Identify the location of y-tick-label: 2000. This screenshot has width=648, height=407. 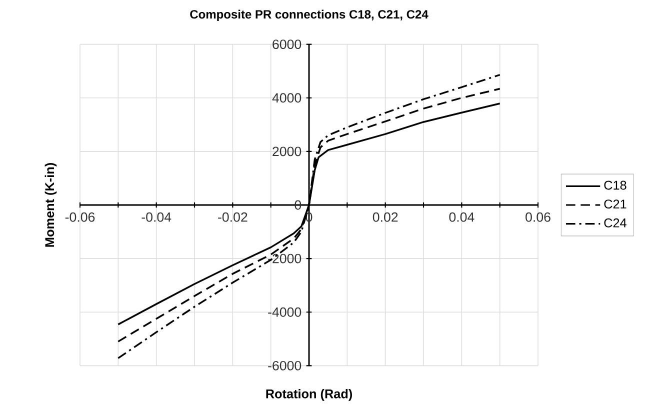
(287, 151).